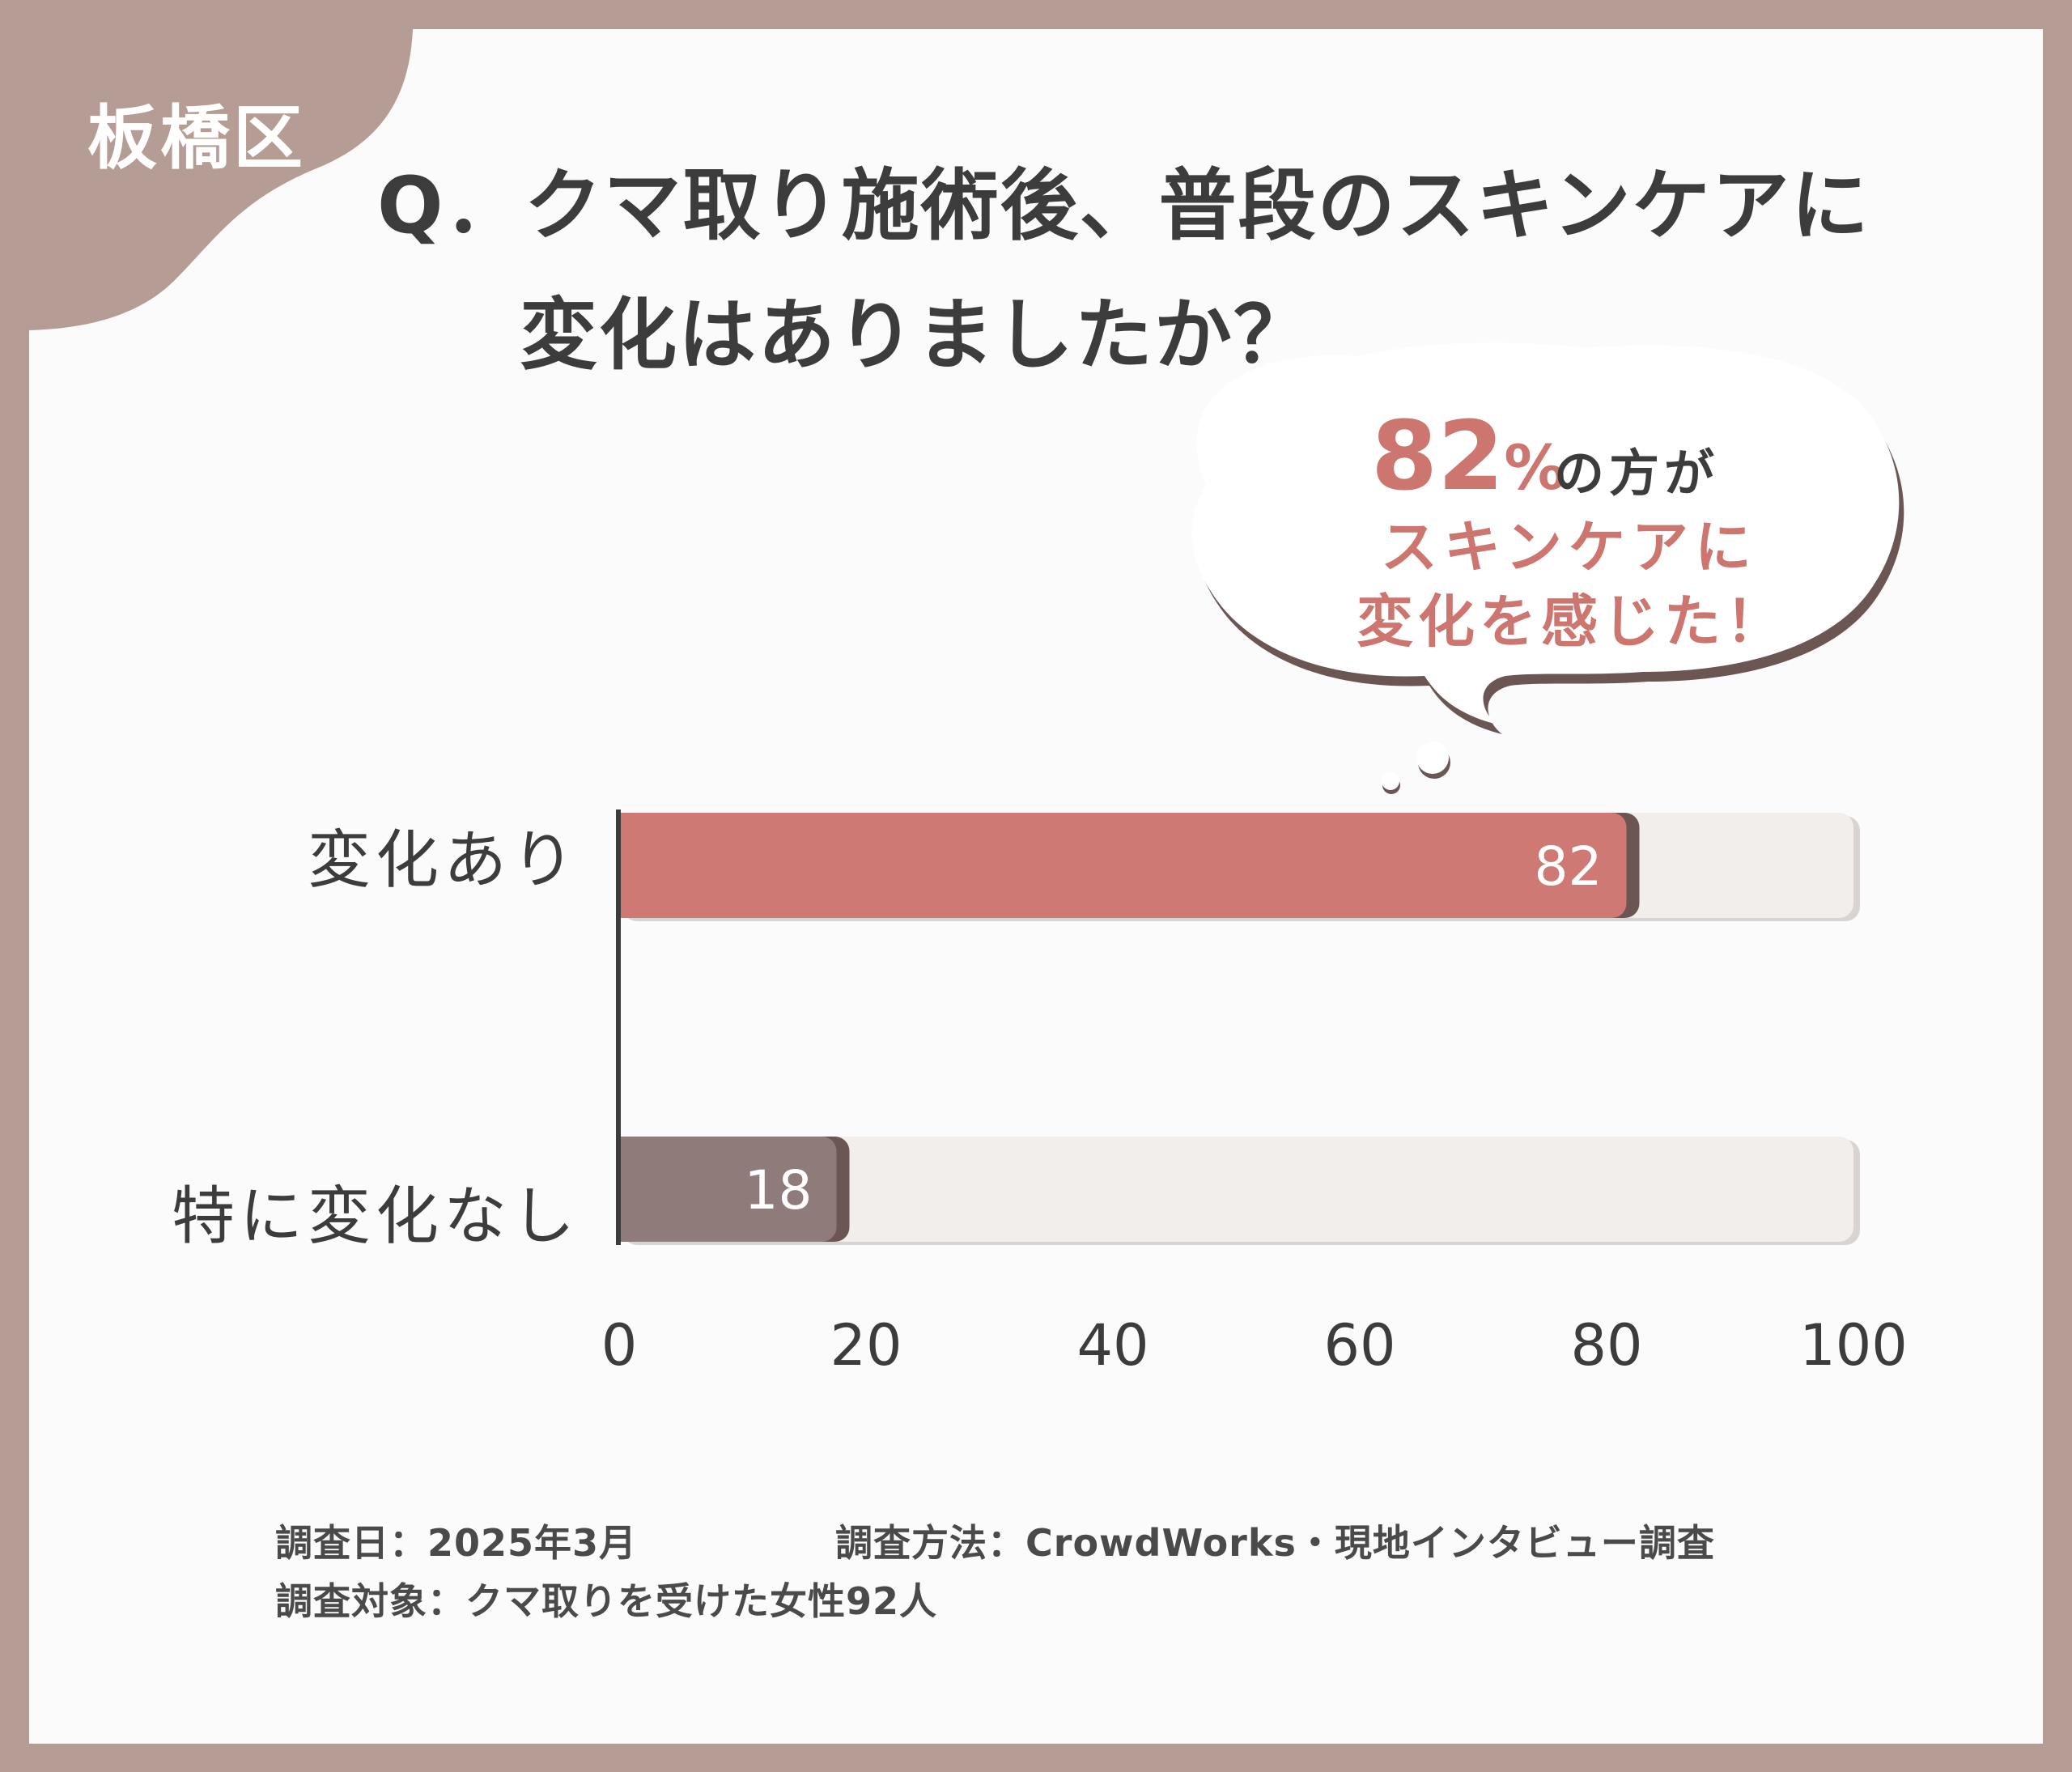  I want to click on survey-target: 調査対象：クマ取りを受けた女性92人, so click(606, 1601).